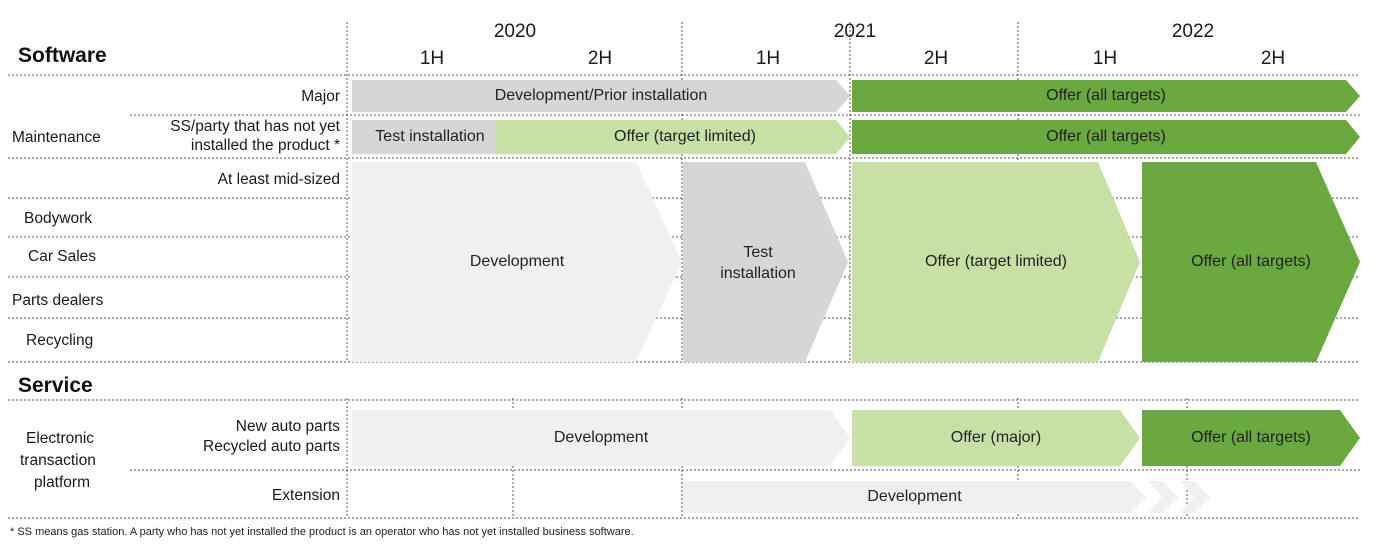 This screenshot has width=1380, height=544. Describe the element at coordinates (430, 136) in the screenshot. I see `ss-test-label: Test installation` at that location.